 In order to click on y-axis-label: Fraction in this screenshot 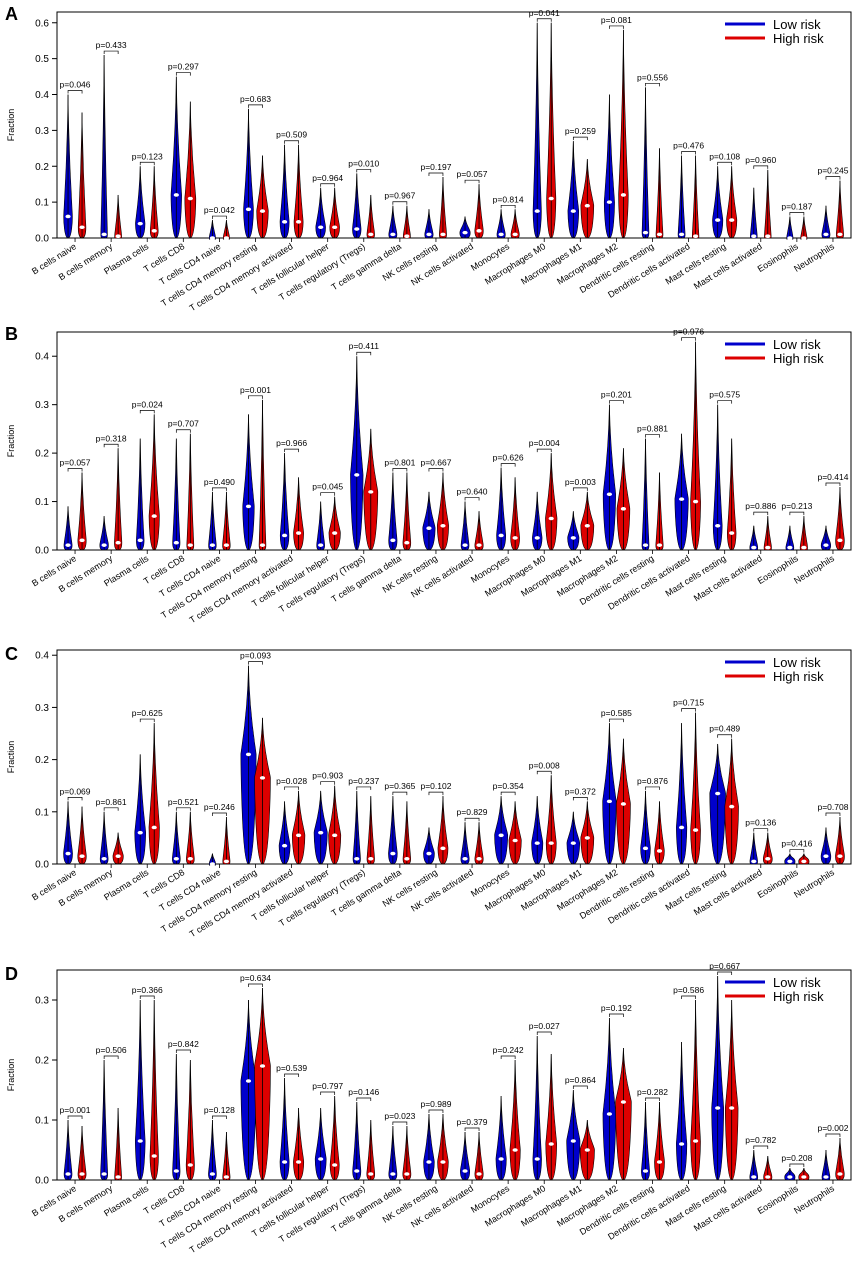, I will do `click(11, 757)`.